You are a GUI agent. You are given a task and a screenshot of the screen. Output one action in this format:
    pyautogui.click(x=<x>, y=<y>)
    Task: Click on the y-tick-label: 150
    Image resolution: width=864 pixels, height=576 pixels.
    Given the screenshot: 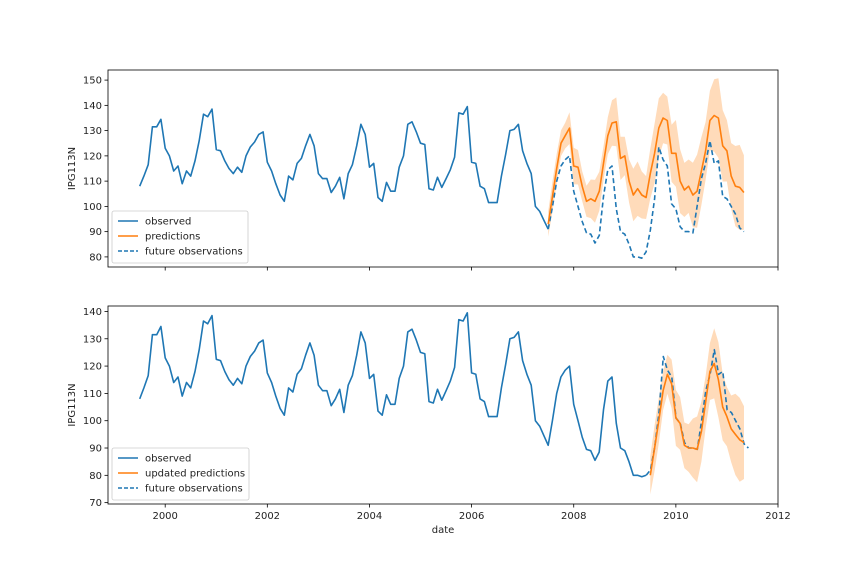 What is the action you would take?
    pyautogui.click(x=92, y=81)
    